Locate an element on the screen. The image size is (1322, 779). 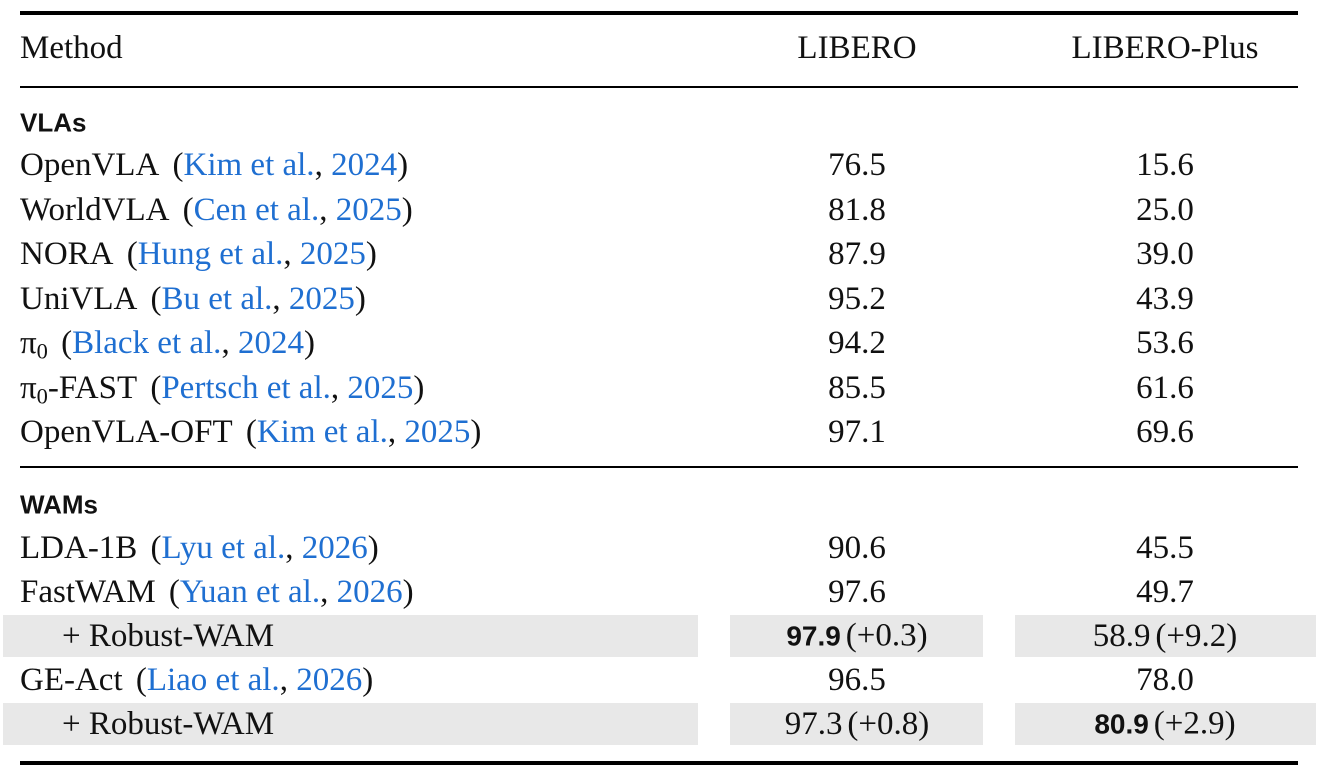
citation-authors: Cen et al. is located at coordinates (256, 209).